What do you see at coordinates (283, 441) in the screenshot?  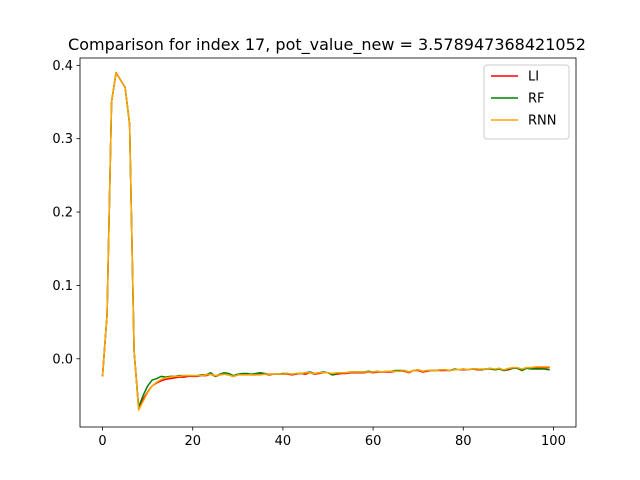 I see `x-tick-label: 40` at bounding box center [283, 441].